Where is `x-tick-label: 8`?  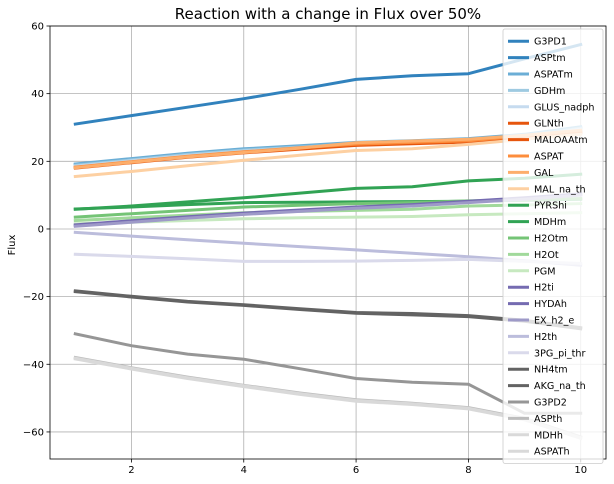
x-tick-label: 8 is located at coordinates (468, 470).